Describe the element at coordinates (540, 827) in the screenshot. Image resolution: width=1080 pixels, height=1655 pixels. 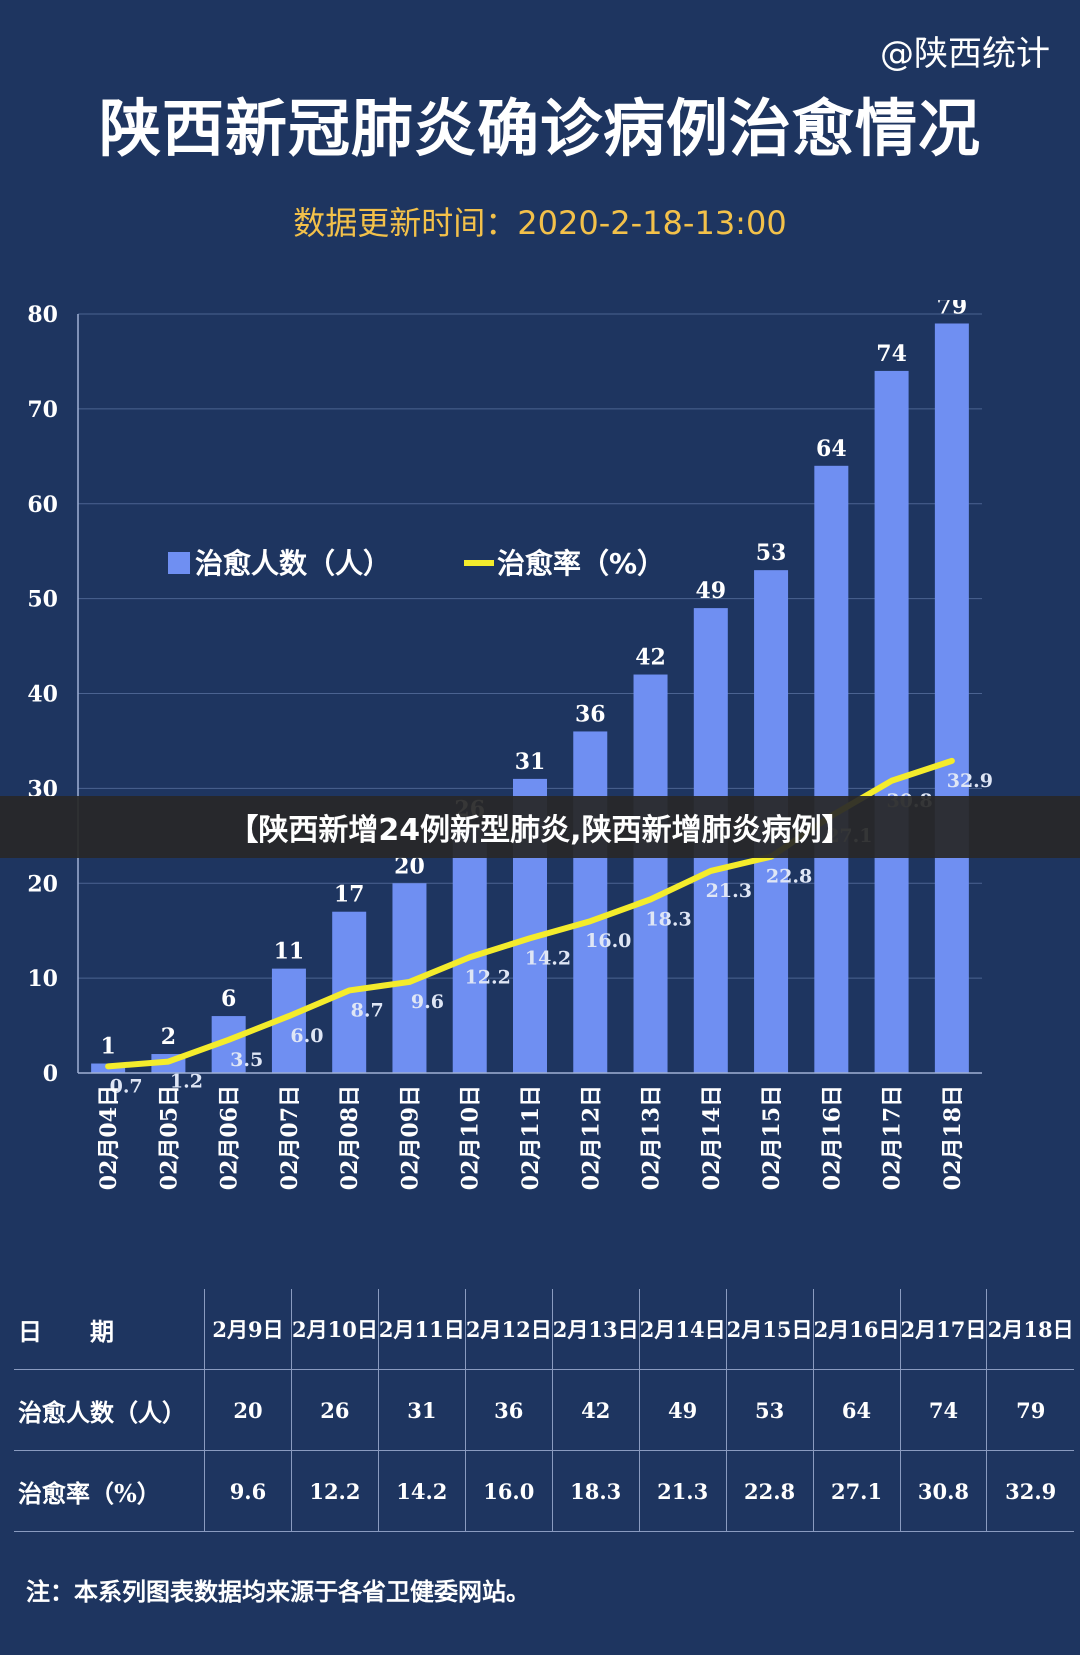
I see `overlay-banner: 【陕西新增24例新型肺炎,陕西新增肺炎病例】` at that location.